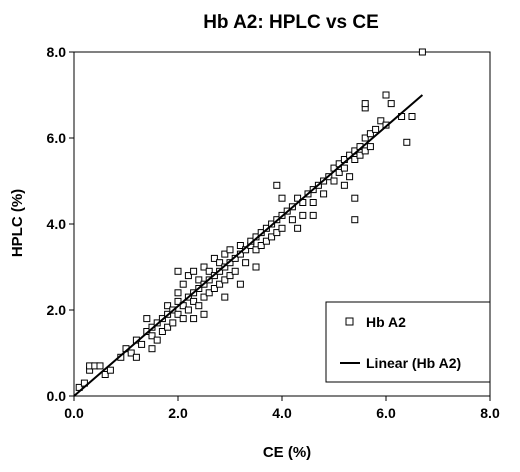 This screenshot has width=520, height=472. I want to click on x-tick-label: 4.0, so click(282, 413).